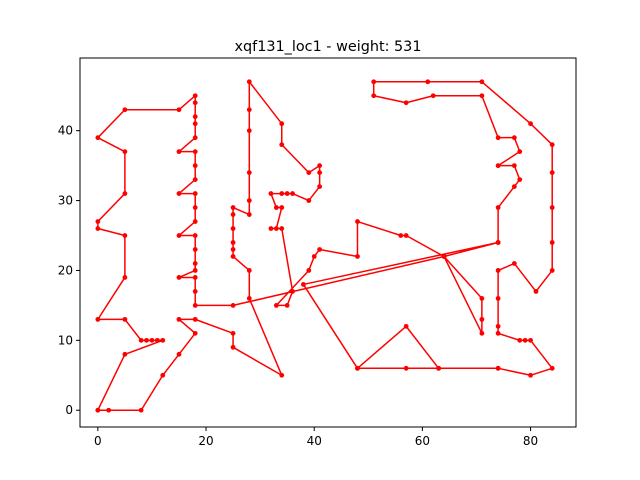  I want to click on x-tick-label: 0, so click(98, 441).